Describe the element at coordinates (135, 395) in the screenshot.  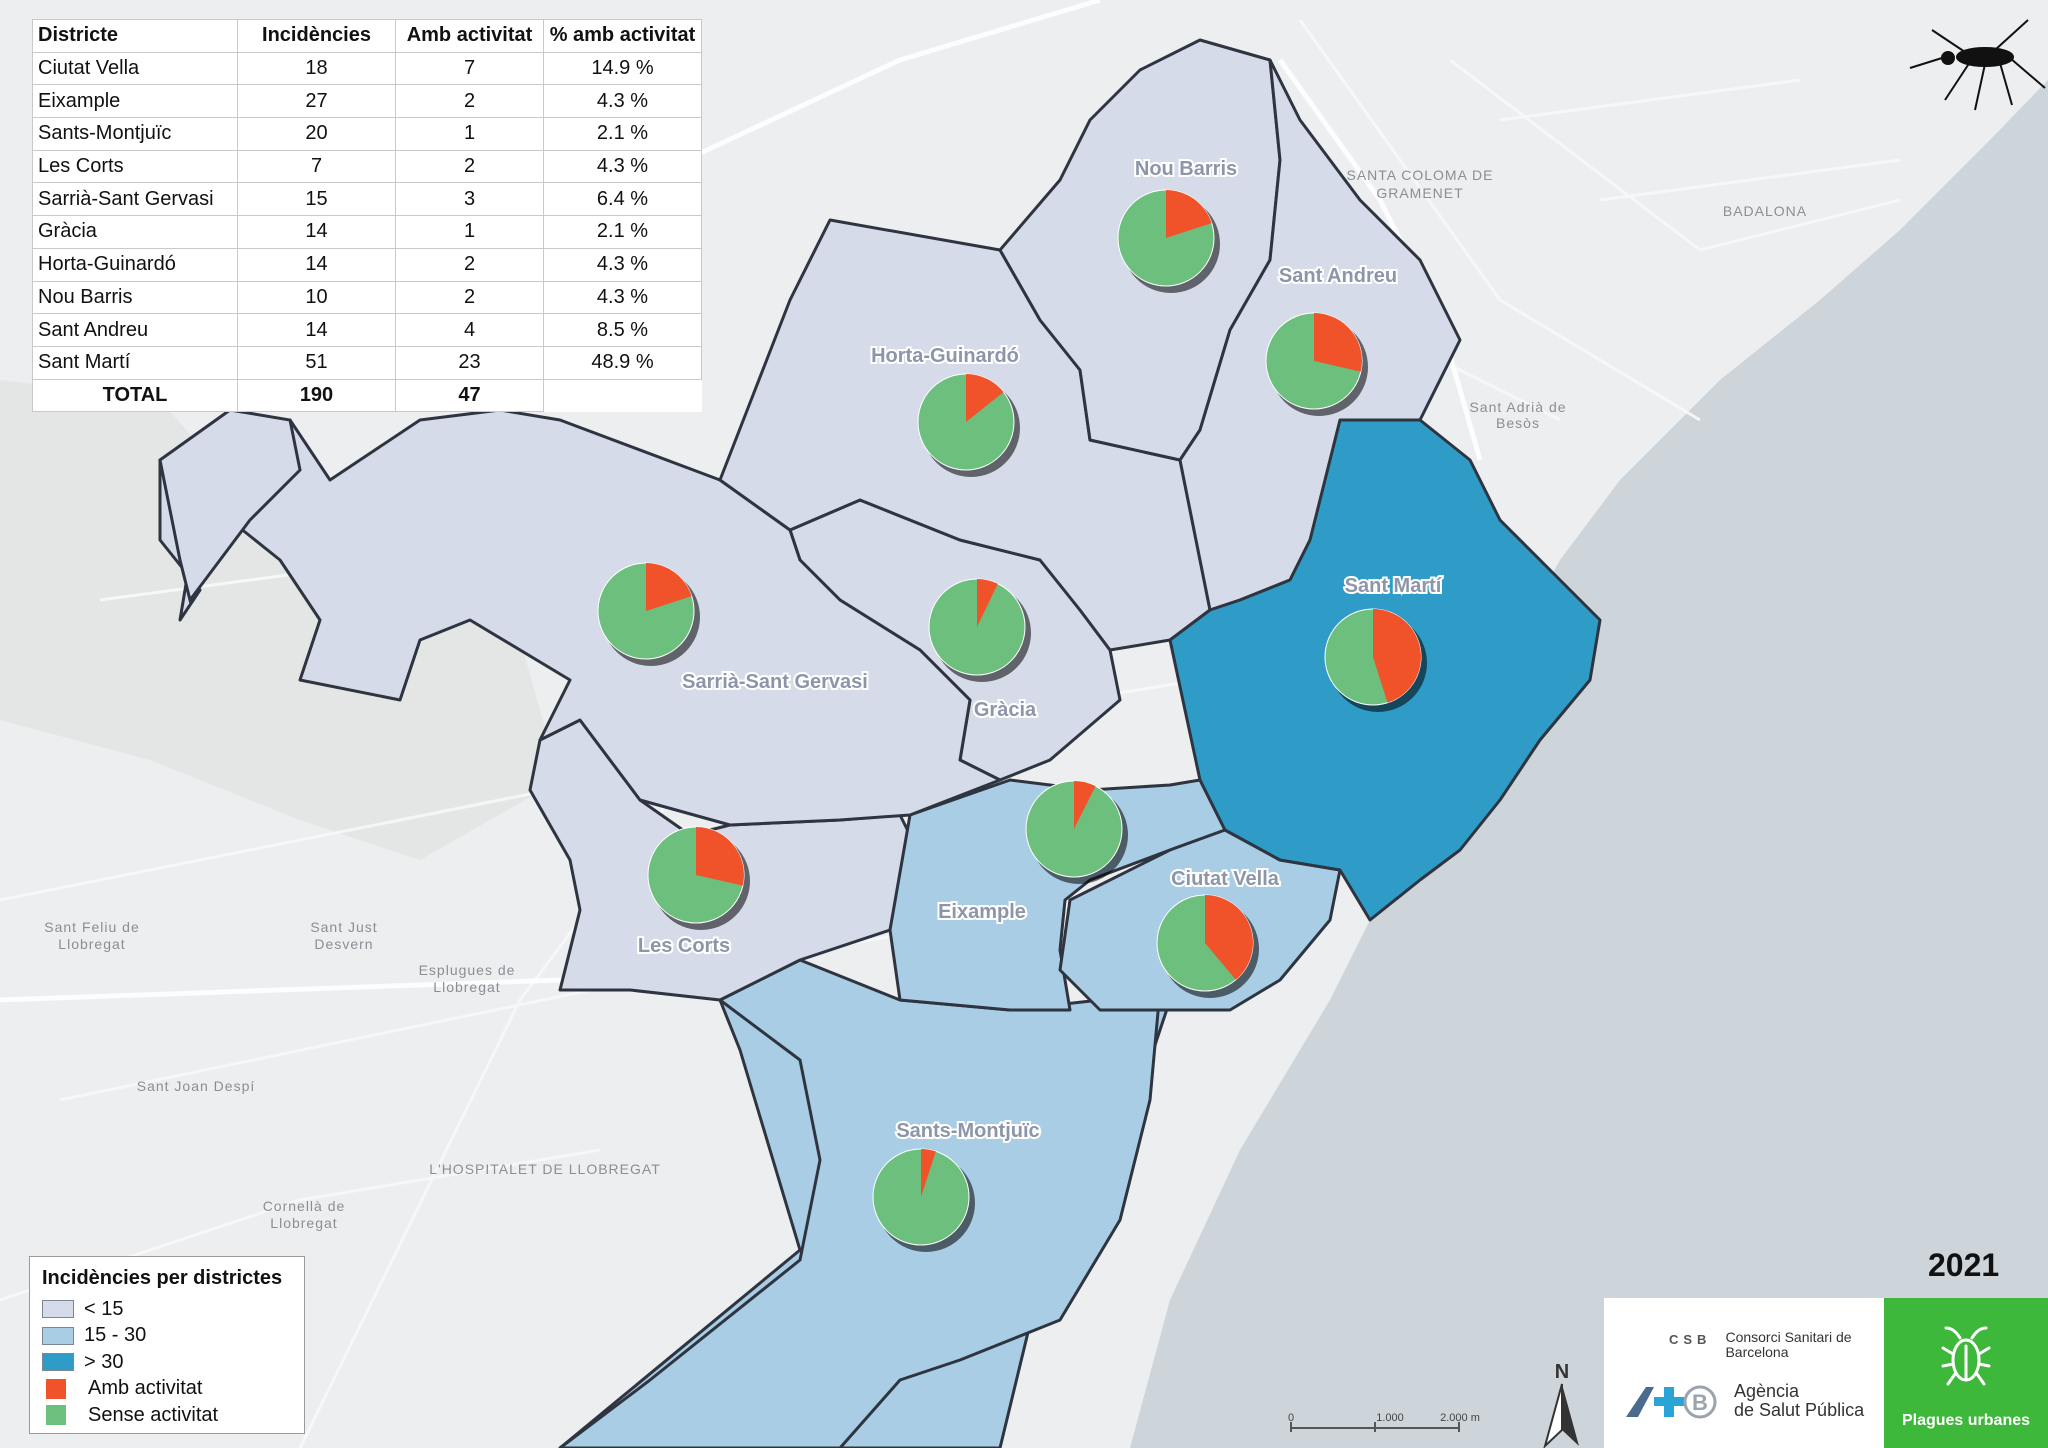
I see `total-label: TOTAL` at that location.